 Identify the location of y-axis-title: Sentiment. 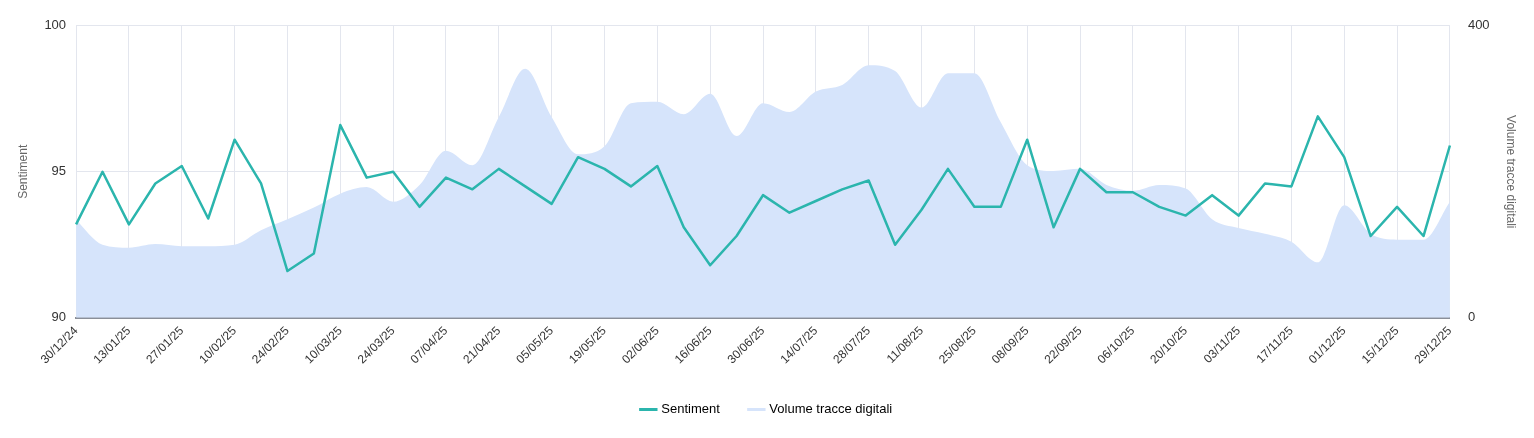
(22, 171).